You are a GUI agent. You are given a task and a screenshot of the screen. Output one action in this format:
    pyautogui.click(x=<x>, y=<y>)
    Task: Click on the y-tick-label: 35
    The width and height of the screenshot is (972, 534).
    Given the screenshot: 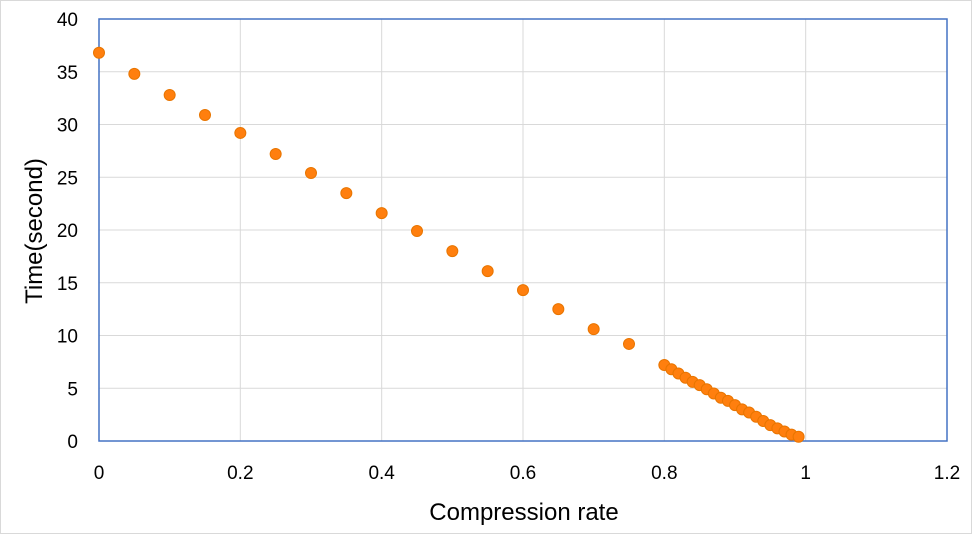 What is the action you would take?
    pyautogui.click(x=67, y=73)
    